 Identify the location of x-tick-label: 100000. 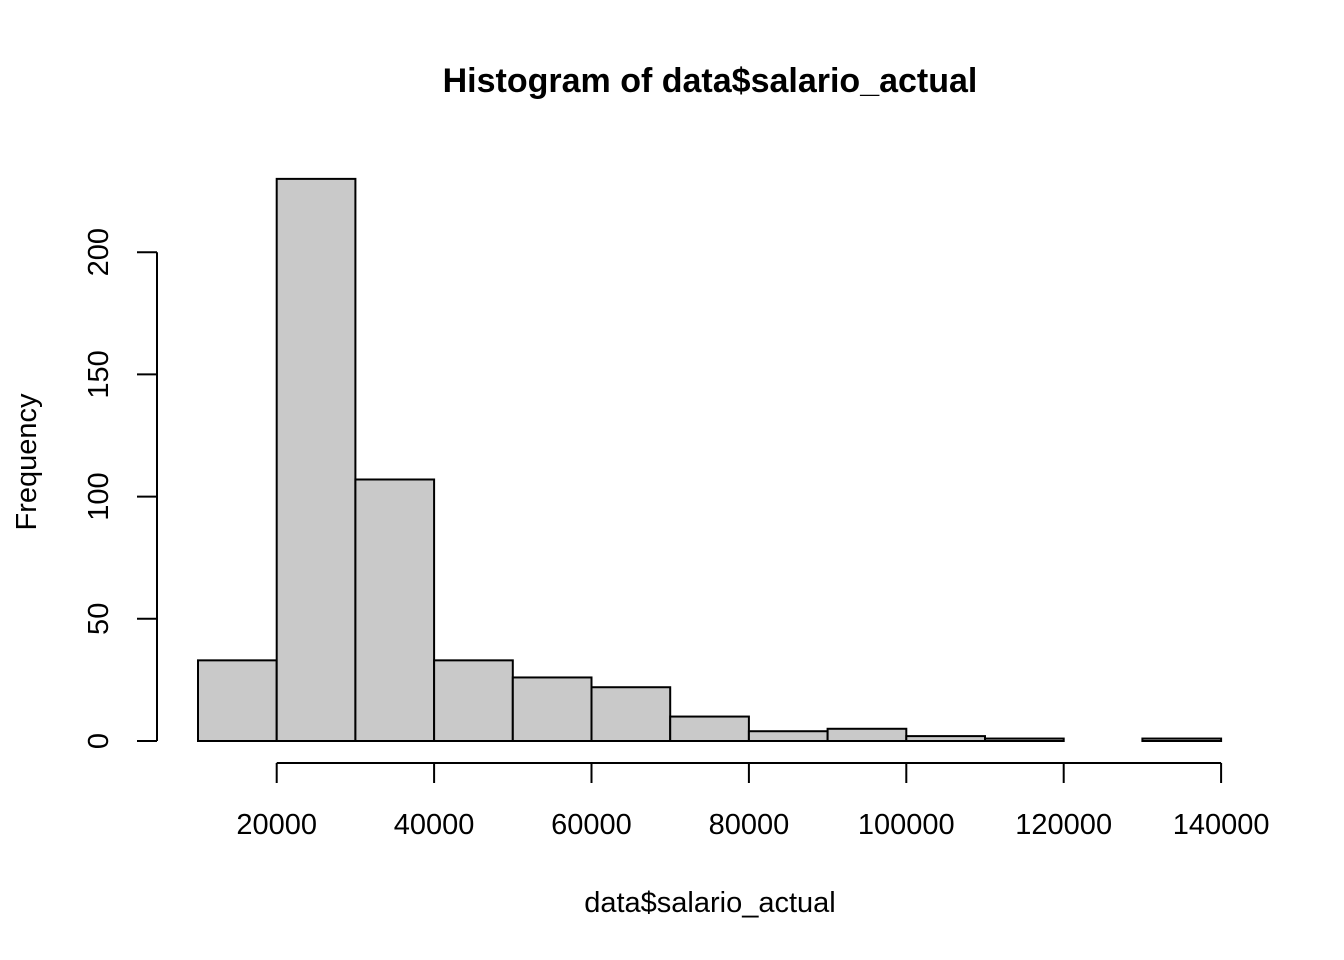
(906, 825).